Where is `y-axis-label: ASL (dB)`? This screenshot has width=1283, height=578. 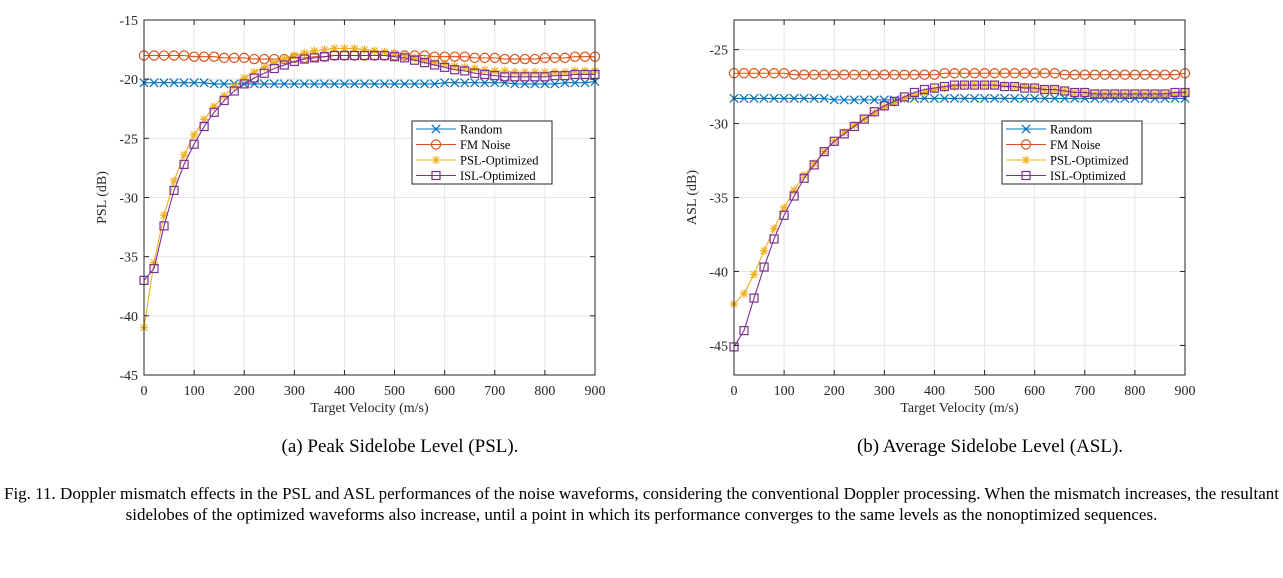
y-axis-label: ASL (dB) is located at coordinates (692, 197).